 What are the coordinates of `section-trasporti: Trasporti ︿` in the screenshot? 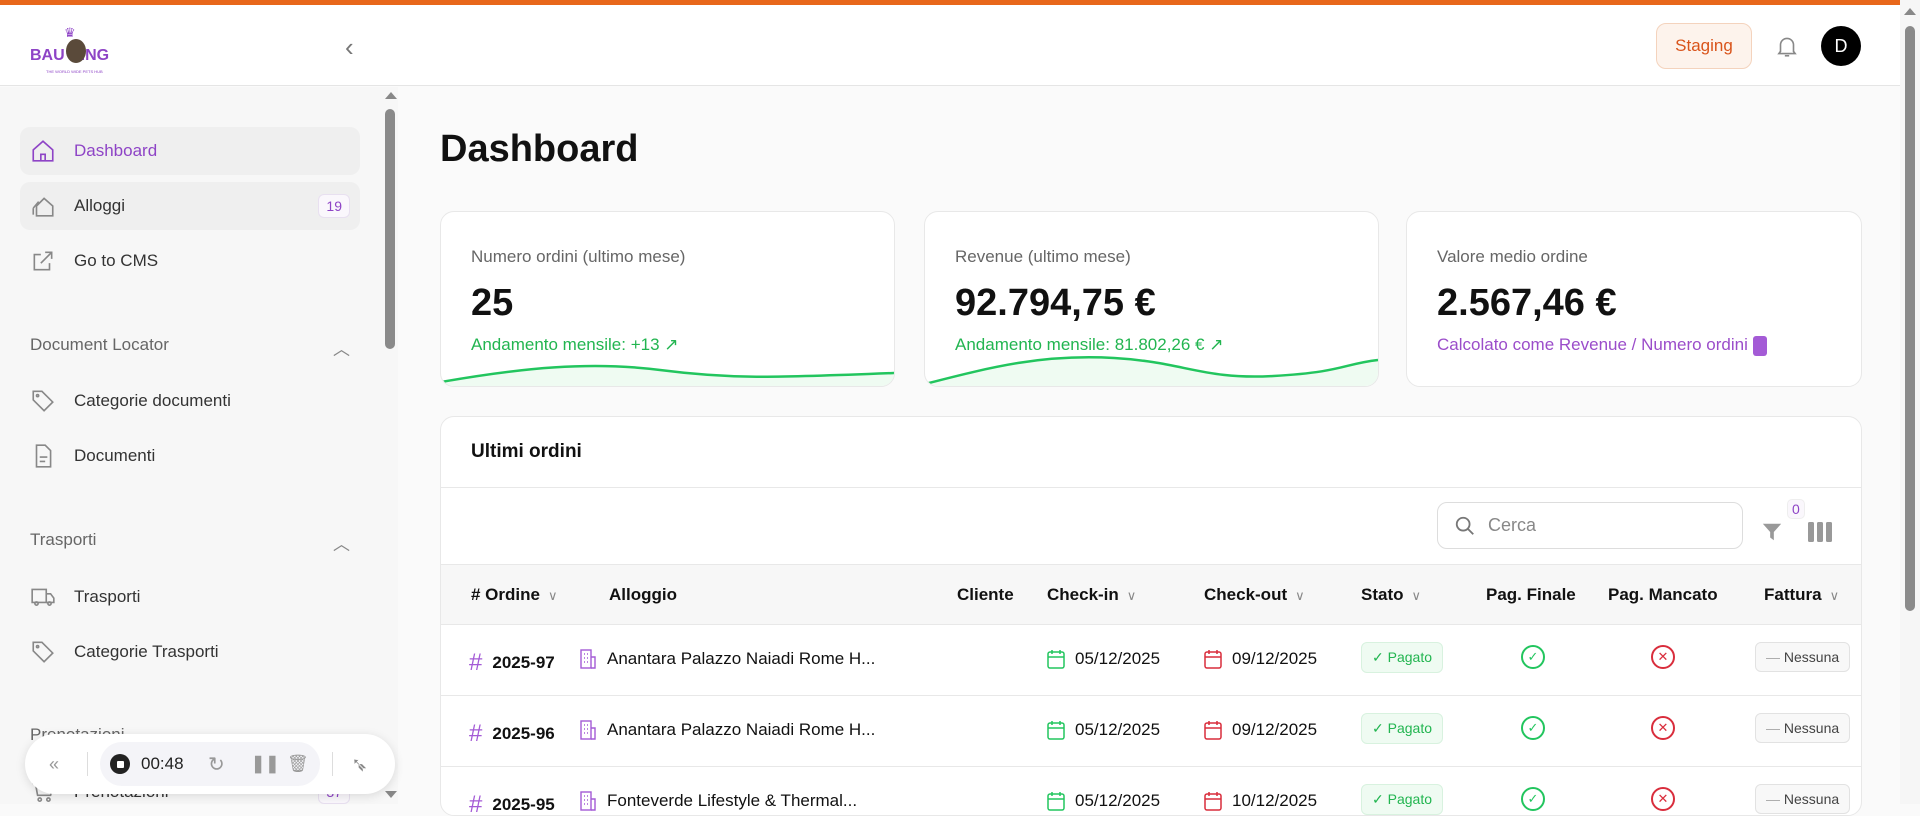 It's located at (190, 542).